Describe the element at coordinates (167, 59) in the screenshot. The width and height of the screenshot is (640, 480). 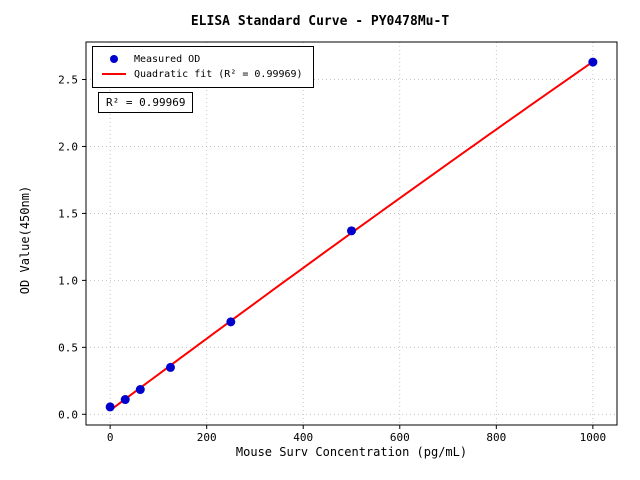
I see `legend-label-measured-od: Measured OD` at that location.